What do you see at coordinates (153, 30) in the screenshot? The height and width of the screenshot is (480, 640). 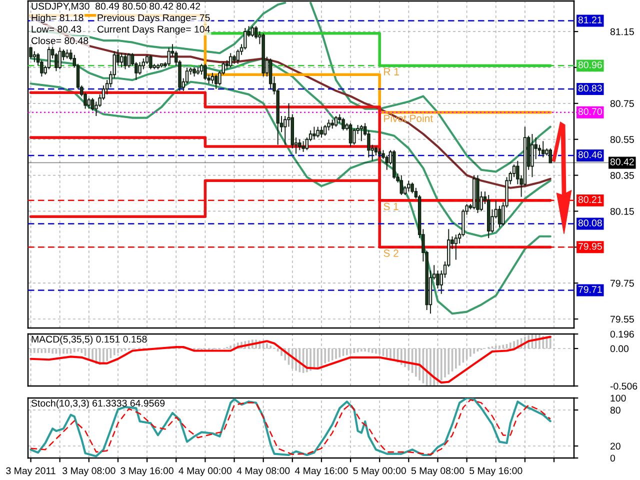 I see `annotation: Current Days Range= 104` at bounding box center [153, 30].